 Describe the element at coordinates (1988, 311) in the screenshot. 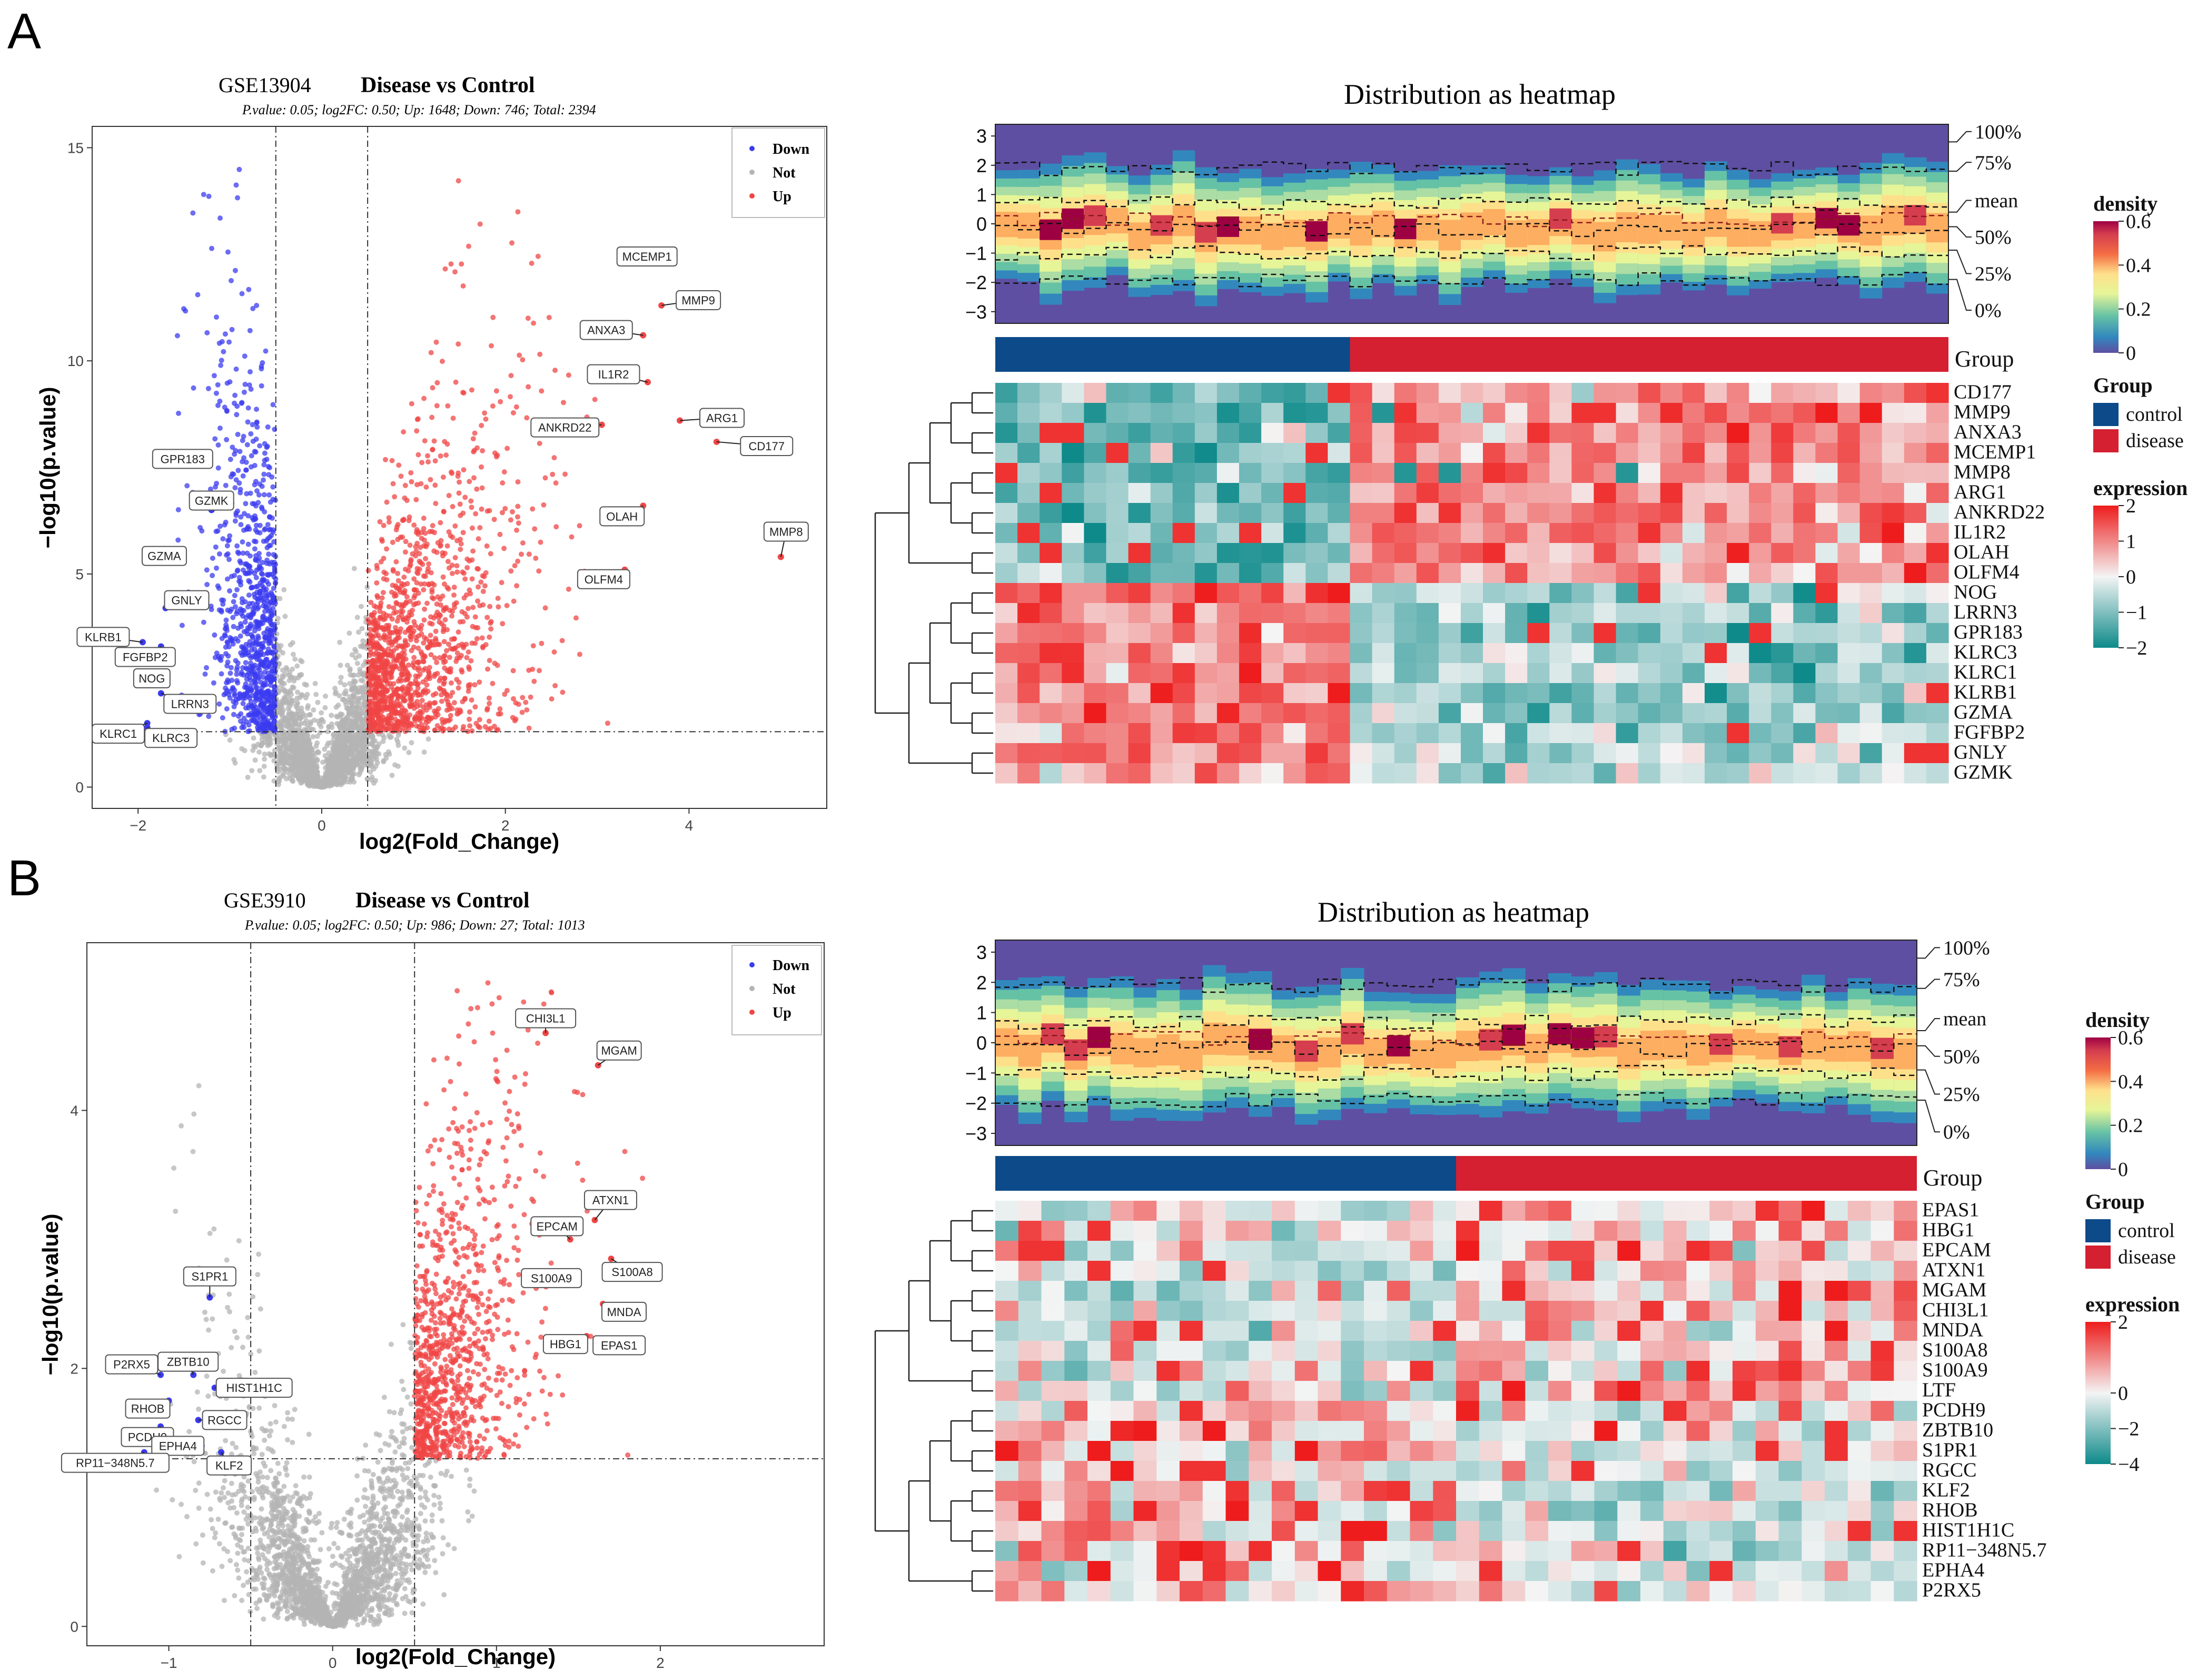

I see `quantile-label: 0%` at that location.